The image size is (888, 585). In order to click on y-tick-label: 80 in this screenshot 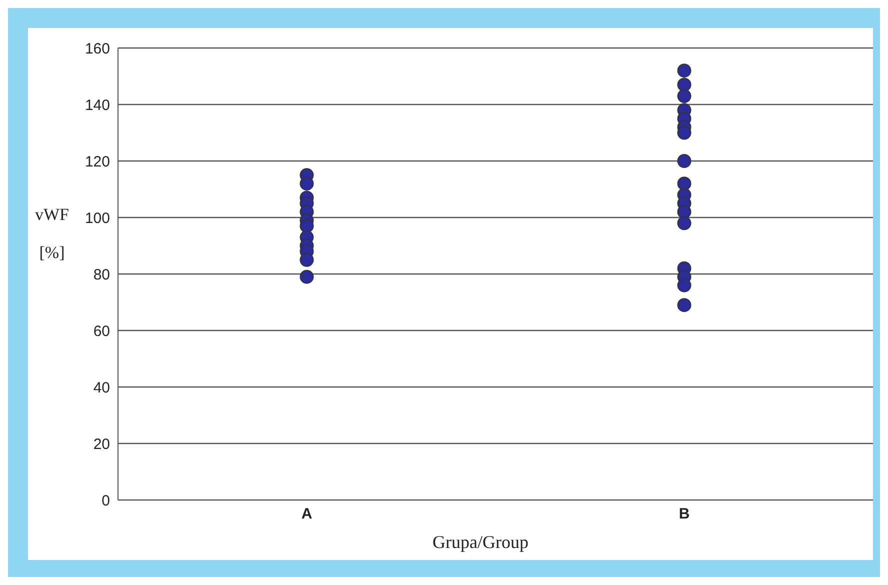, I will do `click(101, 275)`.